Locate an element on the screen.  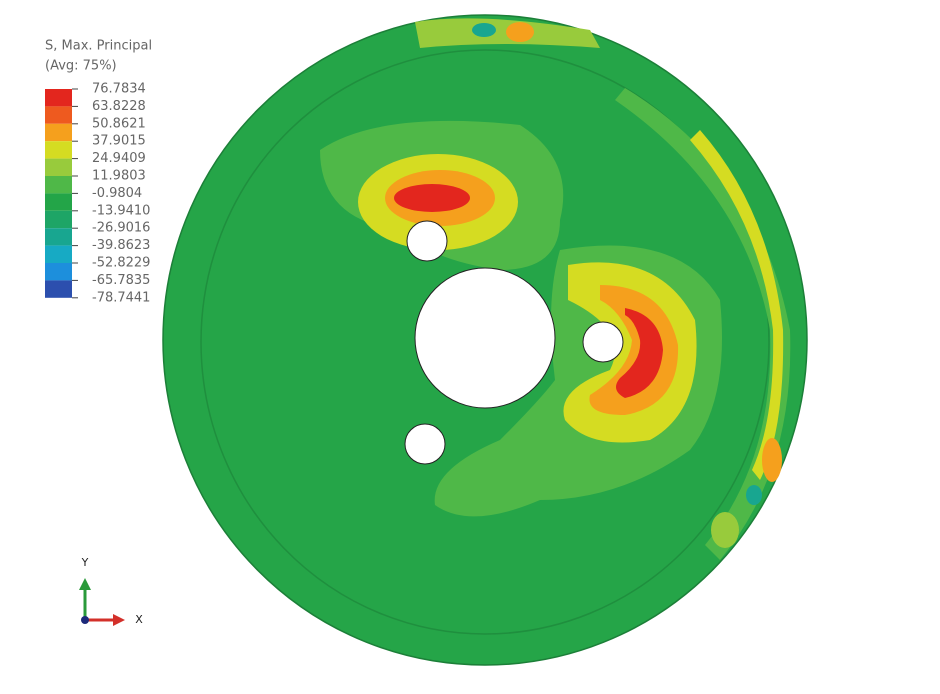
legend-label: 50.8621 is located at coordinates (119, 123).